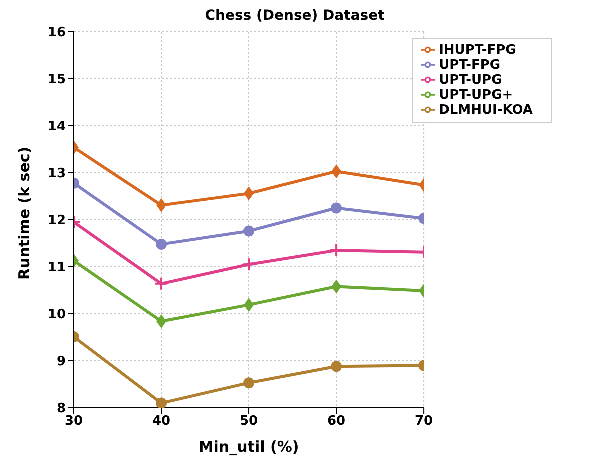 The width and height of the screenshot is (590, 472). Describe the element at coordinates (61, 362) in the screenshot. I see `y-tick-label: 9` at that location.